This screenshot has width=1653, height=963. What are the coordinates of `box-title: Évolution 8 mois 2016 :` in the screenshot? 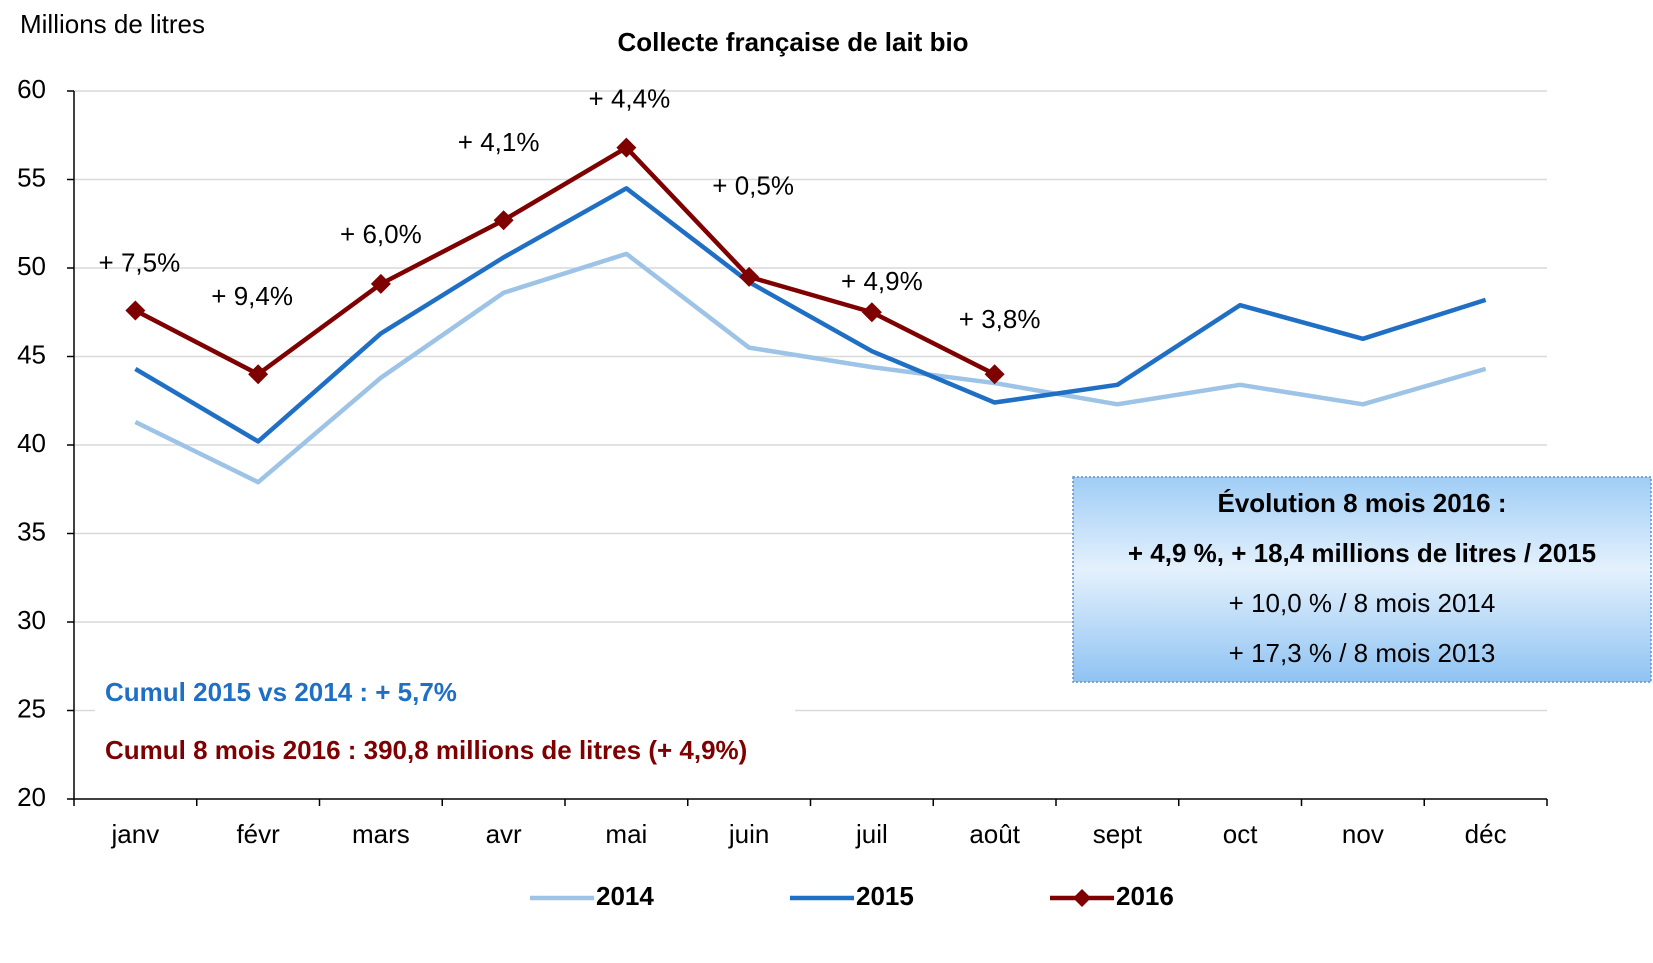 It's located at (1362, 503).